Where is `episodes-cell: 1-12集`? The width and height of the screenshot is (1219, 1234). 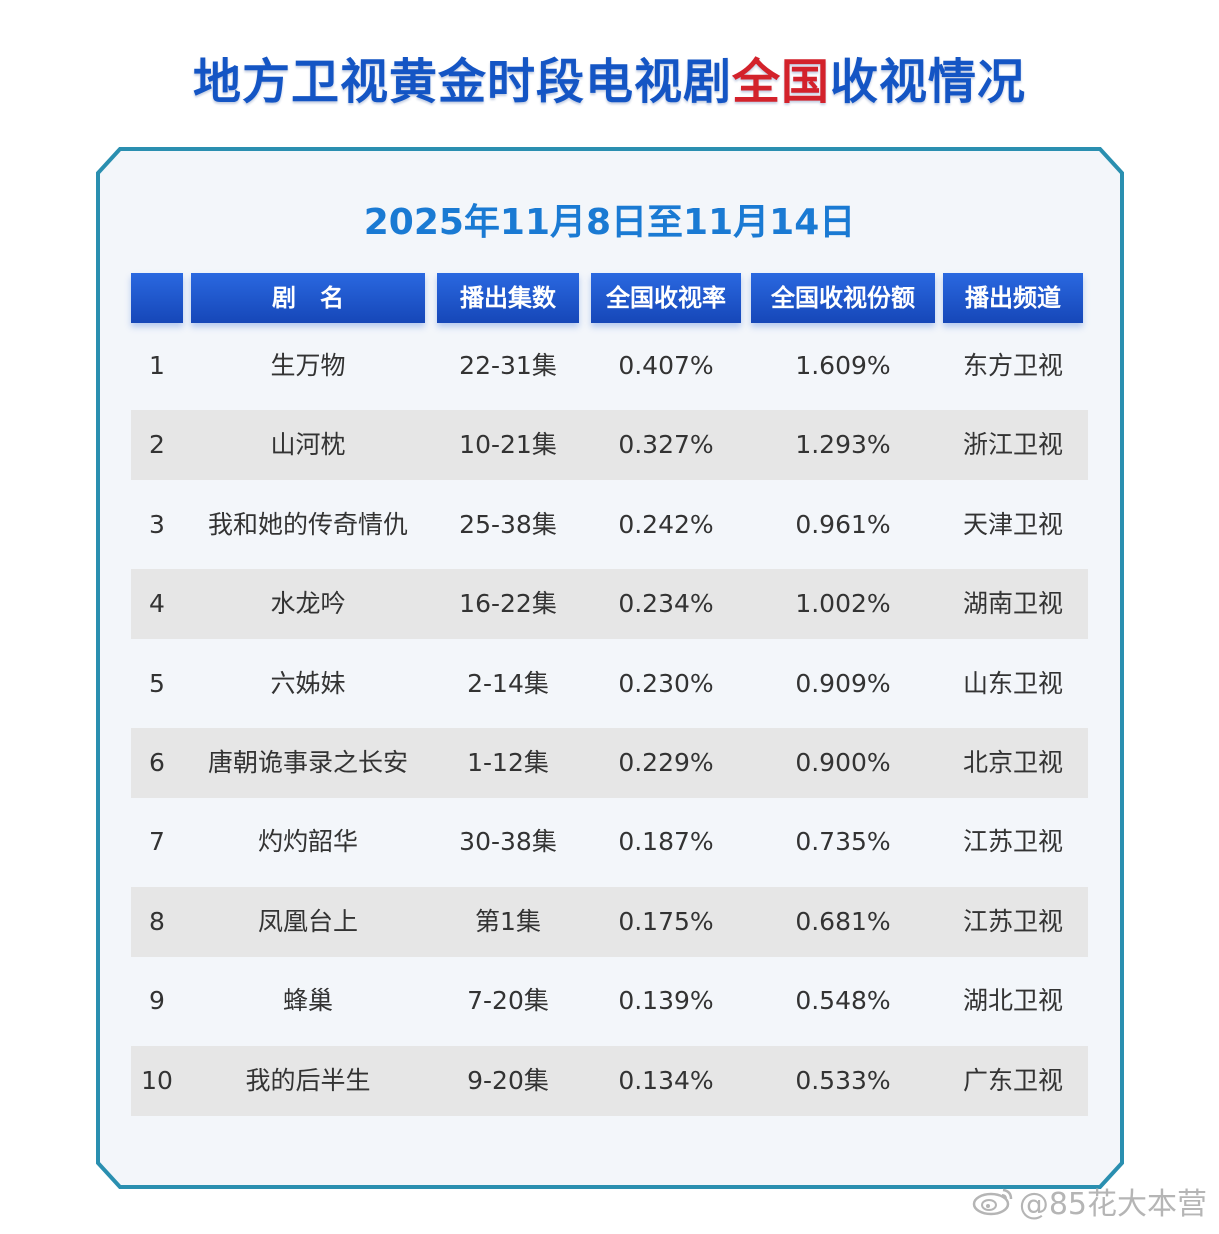
episodes-cell: 1-12集 is located at coordinates (508, 762).